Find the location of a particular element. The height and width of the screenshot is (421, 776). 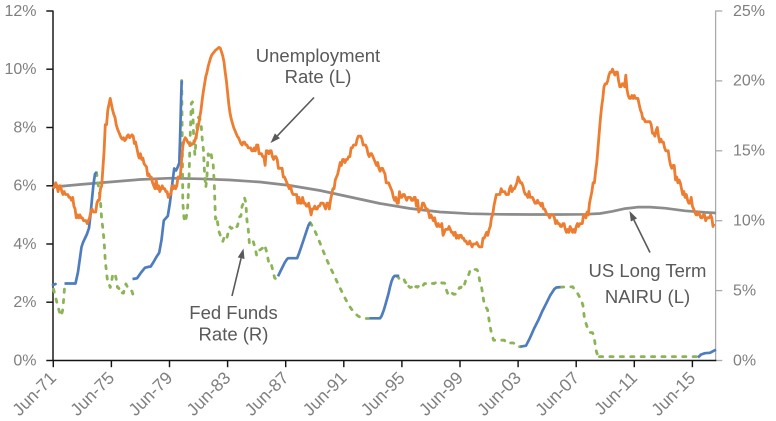

svg-text: Rate (L) is located at coordinates (318, 76).